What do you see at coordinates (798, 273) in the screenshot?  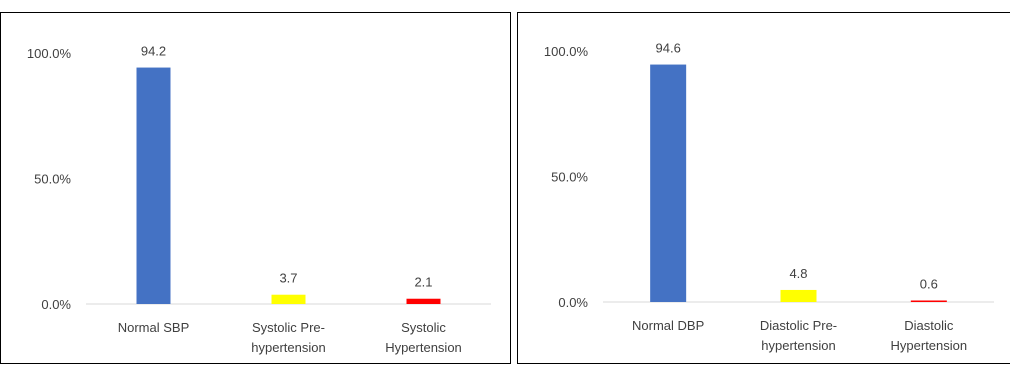 I see `data-label: 4.8` at bounding box center [798, 273].